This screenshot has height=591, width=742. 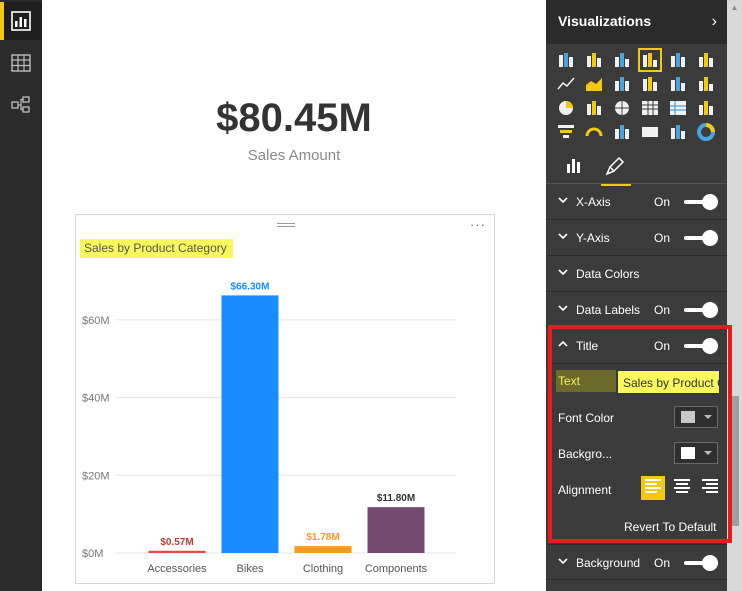 What do you see at coordinates (636, 346) in the screenshot?
I see `section-title: Title On` at bounding box center [636, 346].